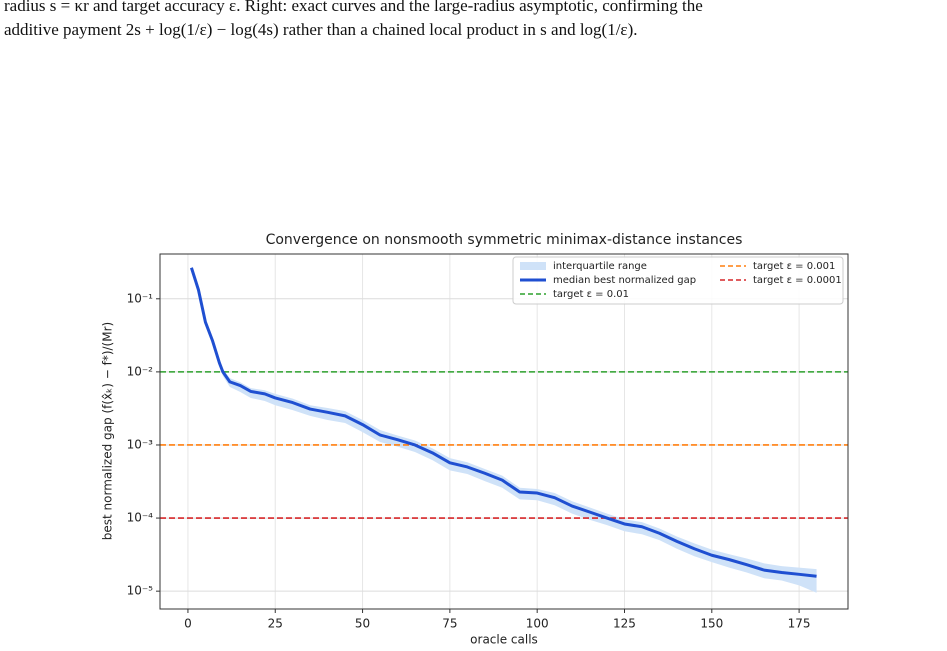 The width and height of the screenshot is (947, 651). Describe the element at coordinates (624, 624) in the screenshot. I see `x-tick-label: 125` at that location.